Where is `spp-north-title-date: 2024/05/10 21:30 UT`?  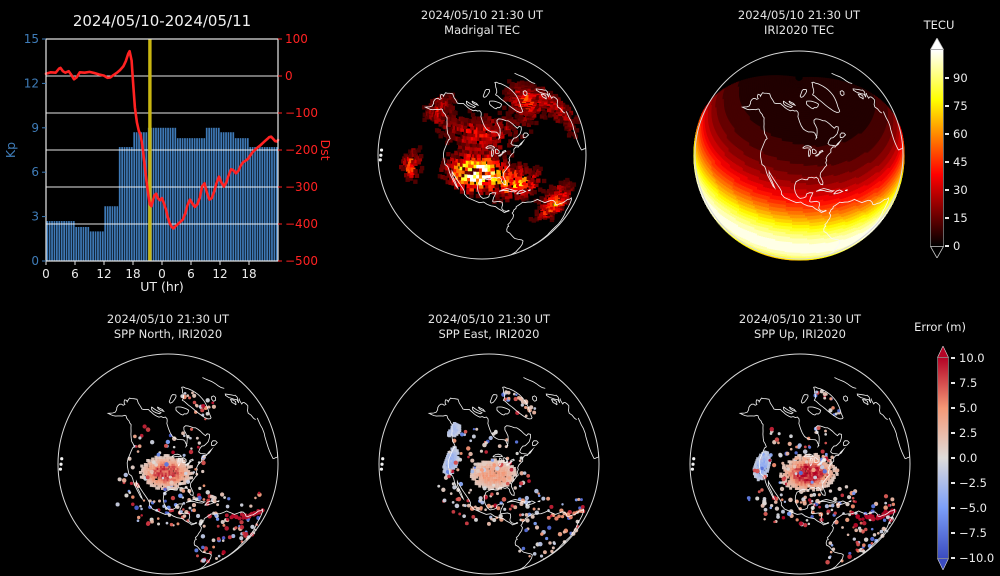 spp-north-title-date: 2024/05/10 21:30 UT is located at coordinates (168, 319).